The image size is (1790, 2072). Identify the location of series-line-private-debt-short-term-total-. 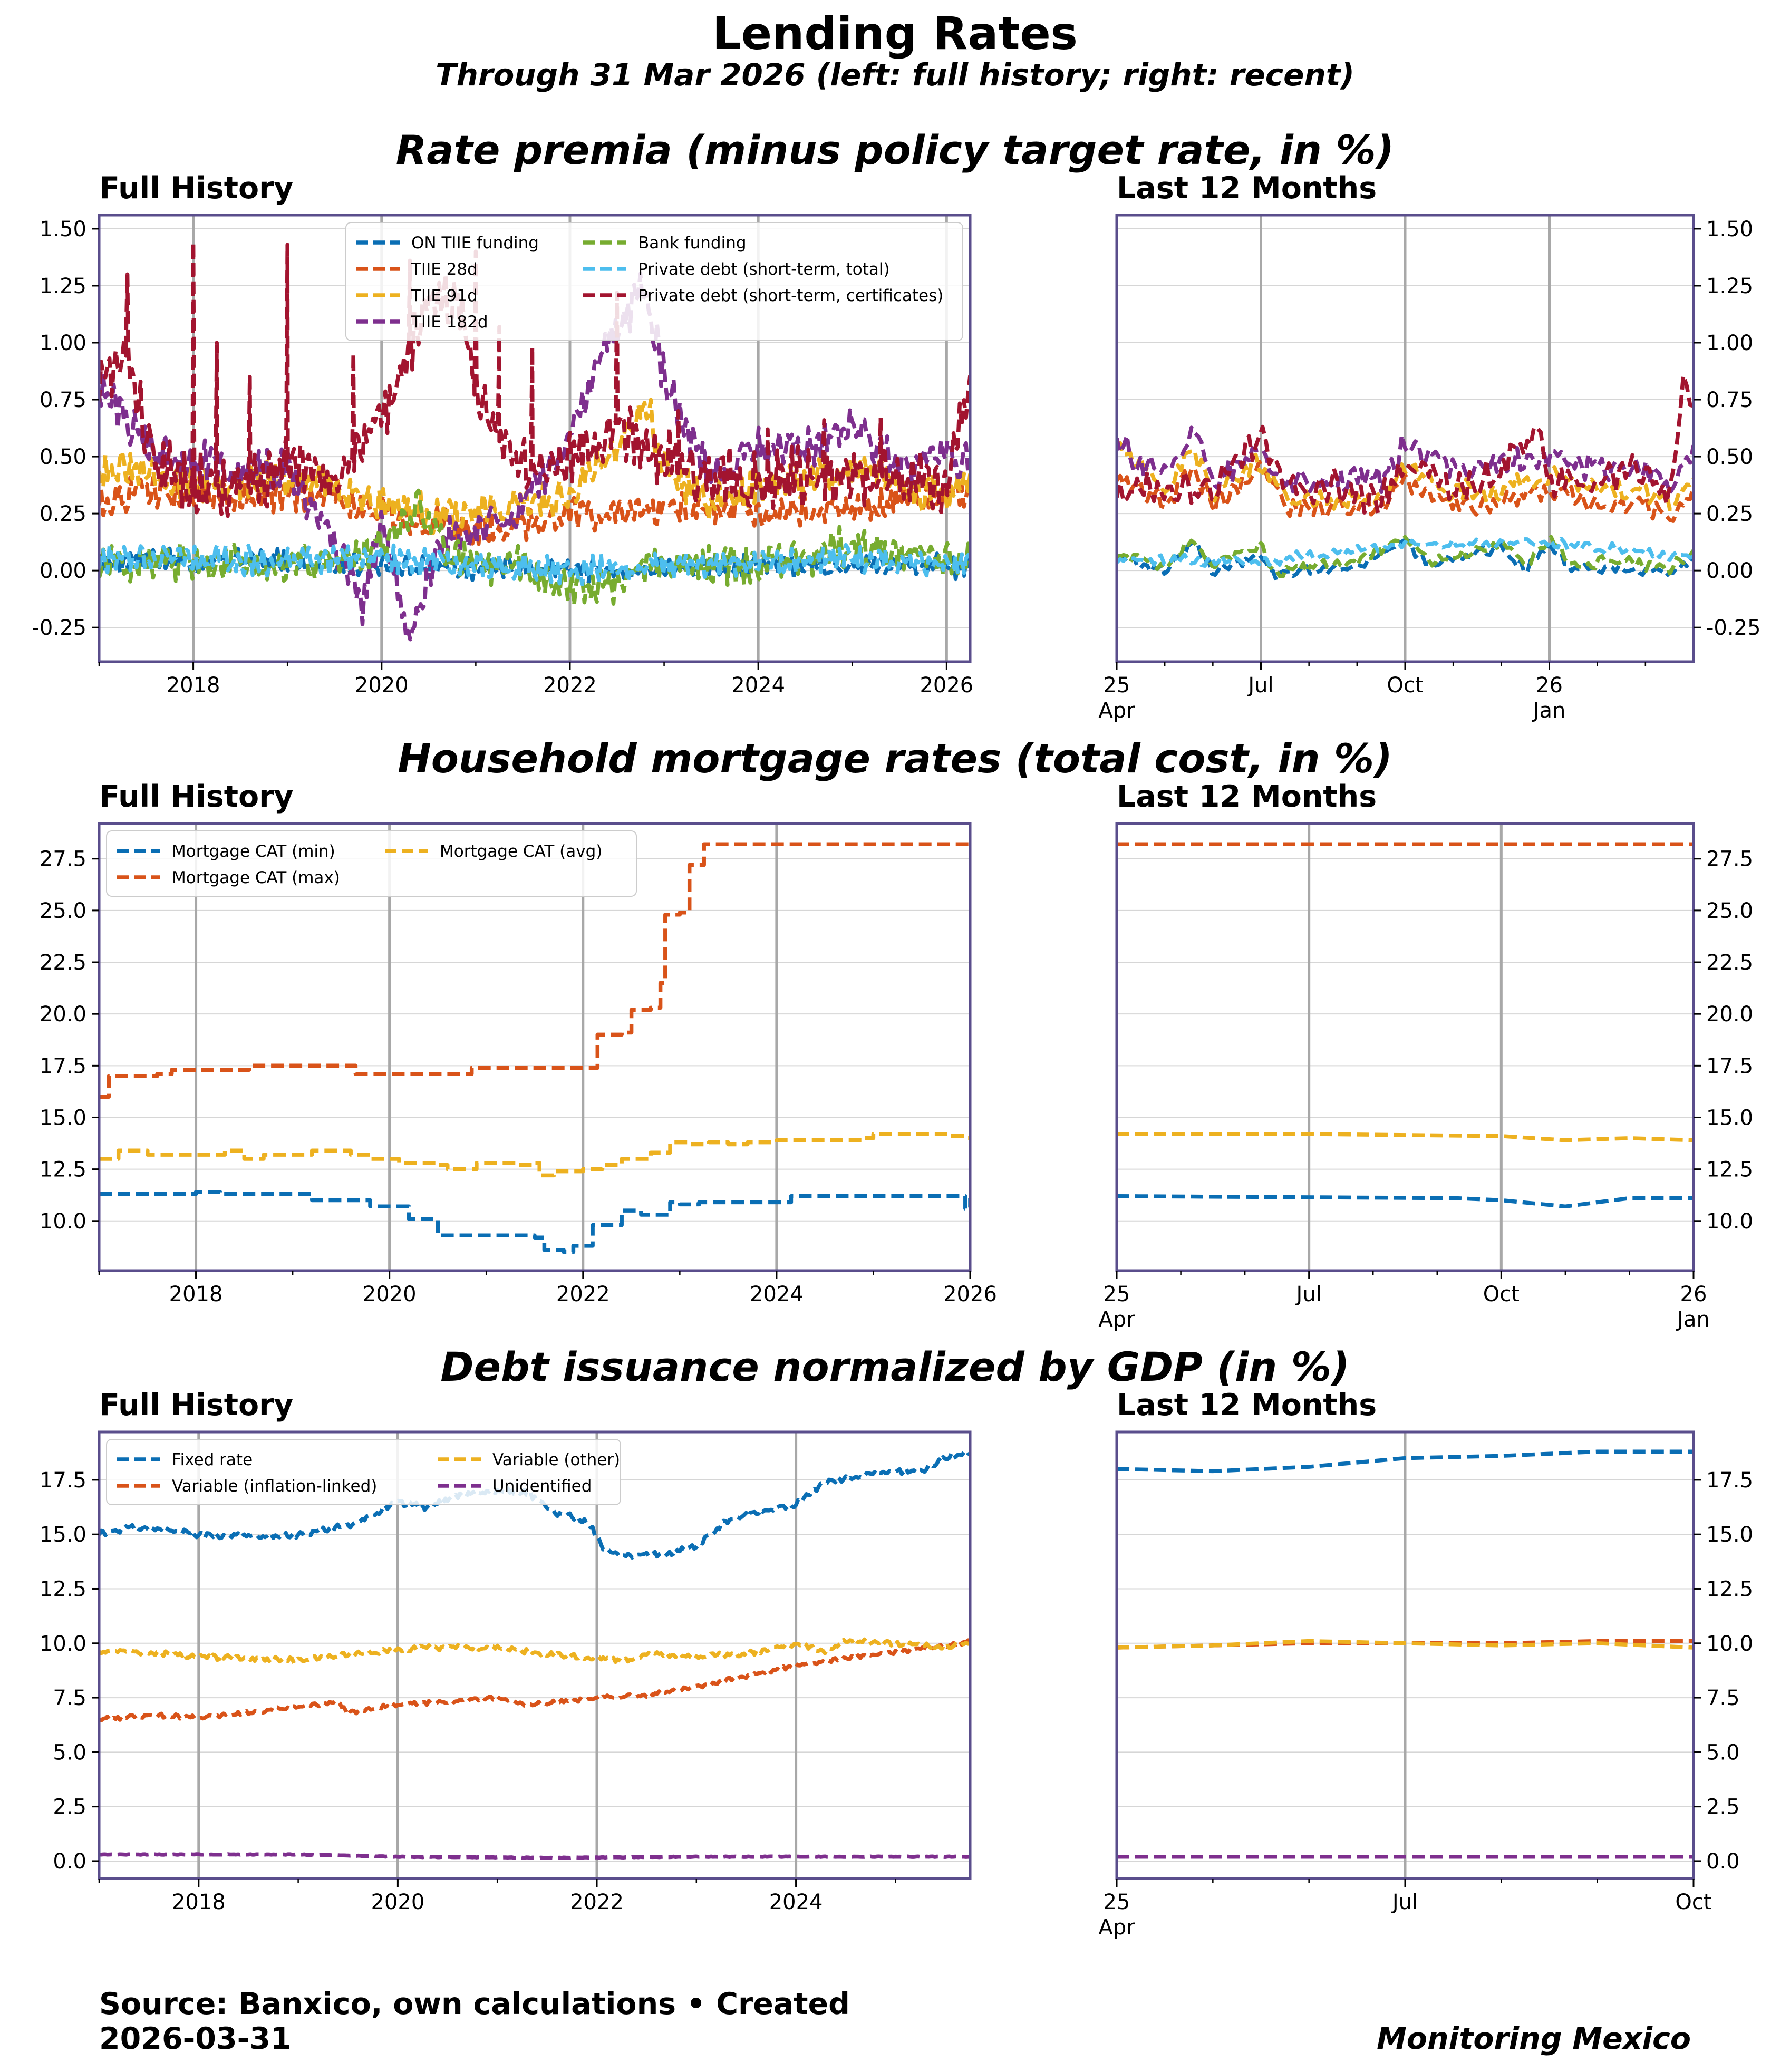
(1405, 552).